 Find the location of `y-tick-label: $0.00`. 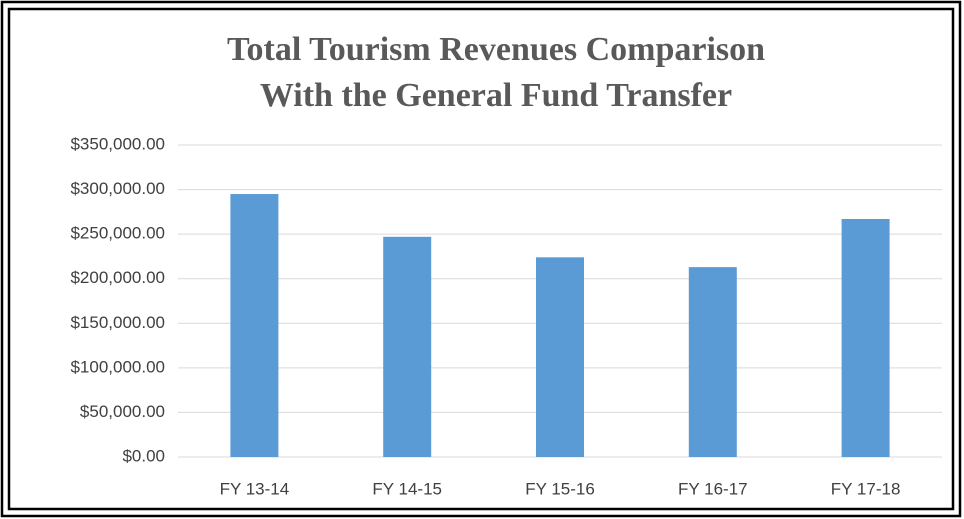

y-tick-label: $0.00 is located at coordinates (143, 455).